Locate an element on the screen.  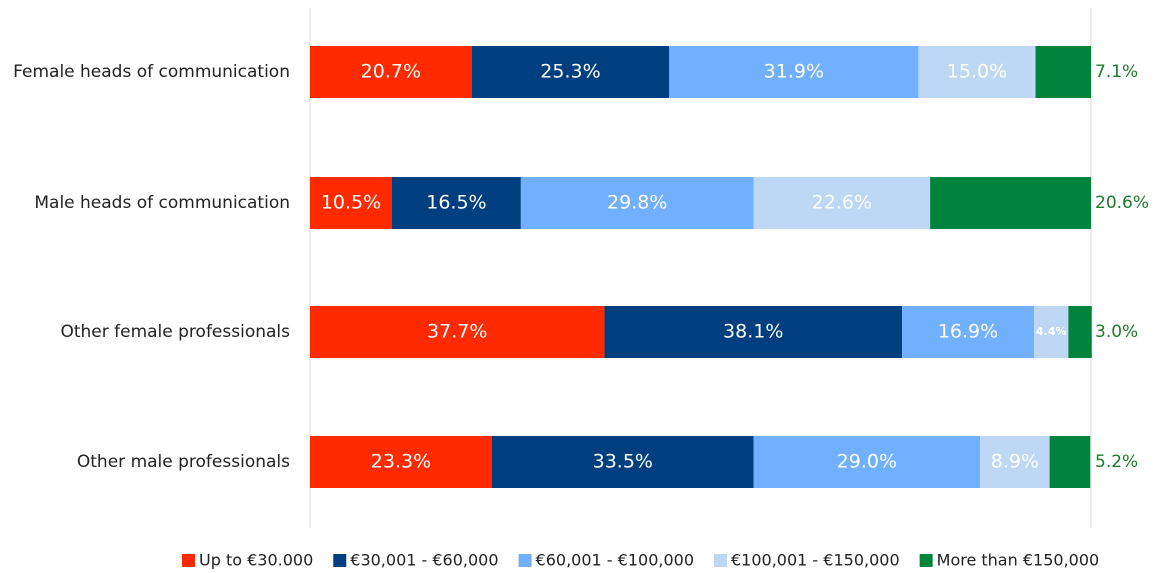
value-label: 3.0% is located at coordinates (1116, 332).